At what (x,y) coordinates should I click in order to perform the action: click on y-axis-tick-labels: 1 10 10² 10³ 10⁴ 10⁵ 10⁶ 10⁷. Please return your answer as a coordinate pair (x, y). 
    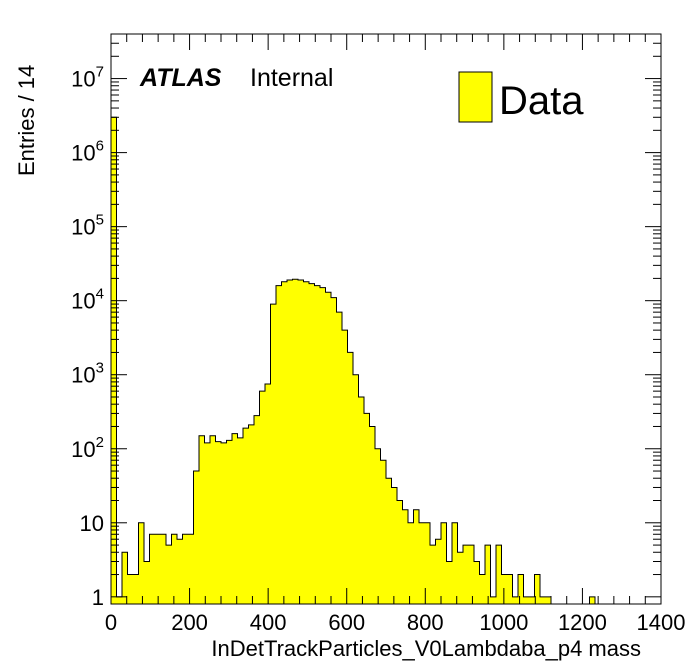
    Looking at the image, I should click on (87, 337).